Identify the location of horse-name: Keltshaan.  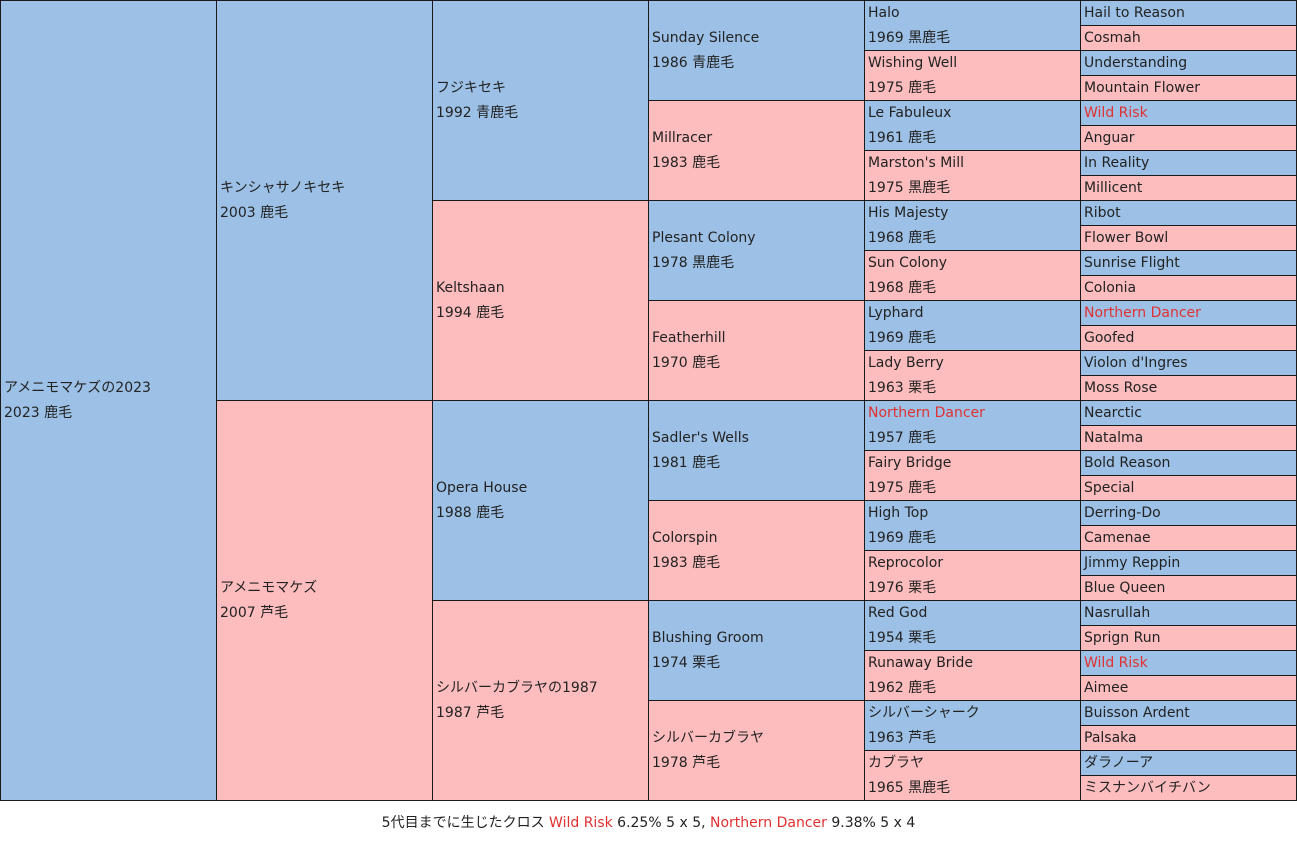
(470, 287).